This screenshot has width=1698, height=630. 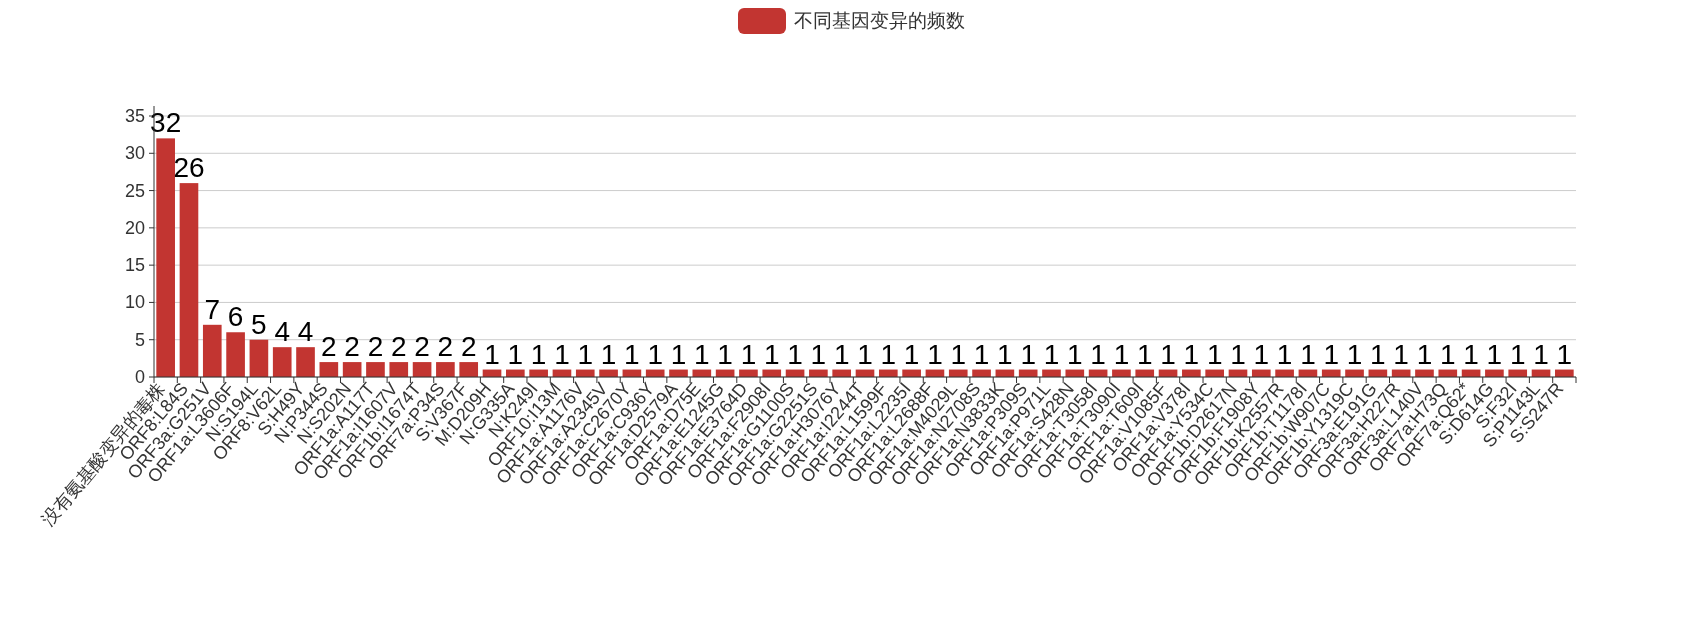 What do you see at coordinates (134, 116) in the screenshot?
I see `y-tick-label: 35` at bounding box center [134, 116].